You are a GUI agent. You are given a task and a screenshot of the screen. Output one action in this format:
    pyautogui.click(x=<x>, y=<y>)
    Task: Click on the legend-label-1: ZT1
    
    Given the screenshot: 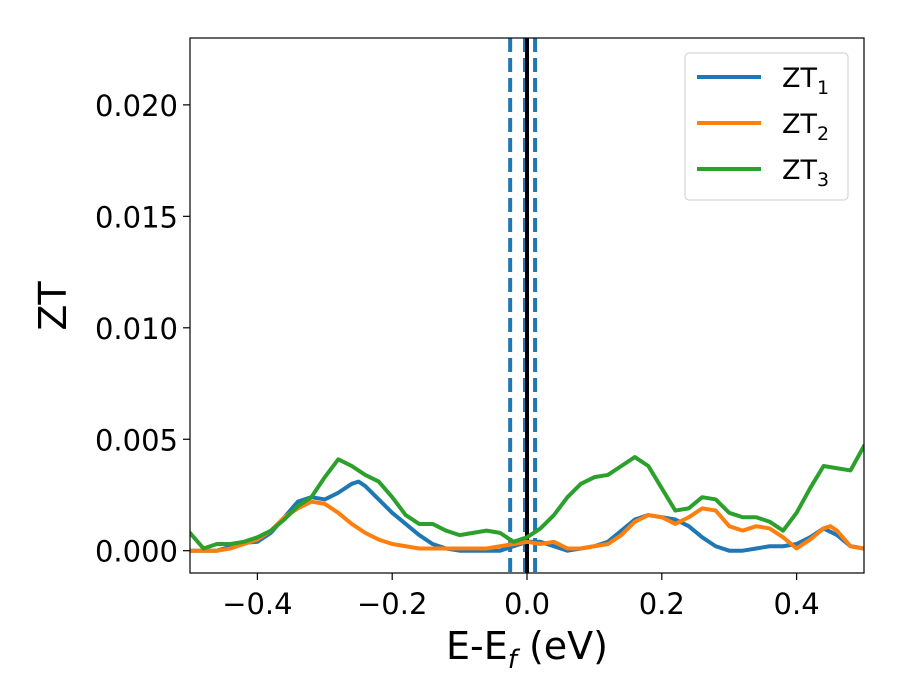 What is the action you would take?
    pyautogui.click(x=805, y=81)
    